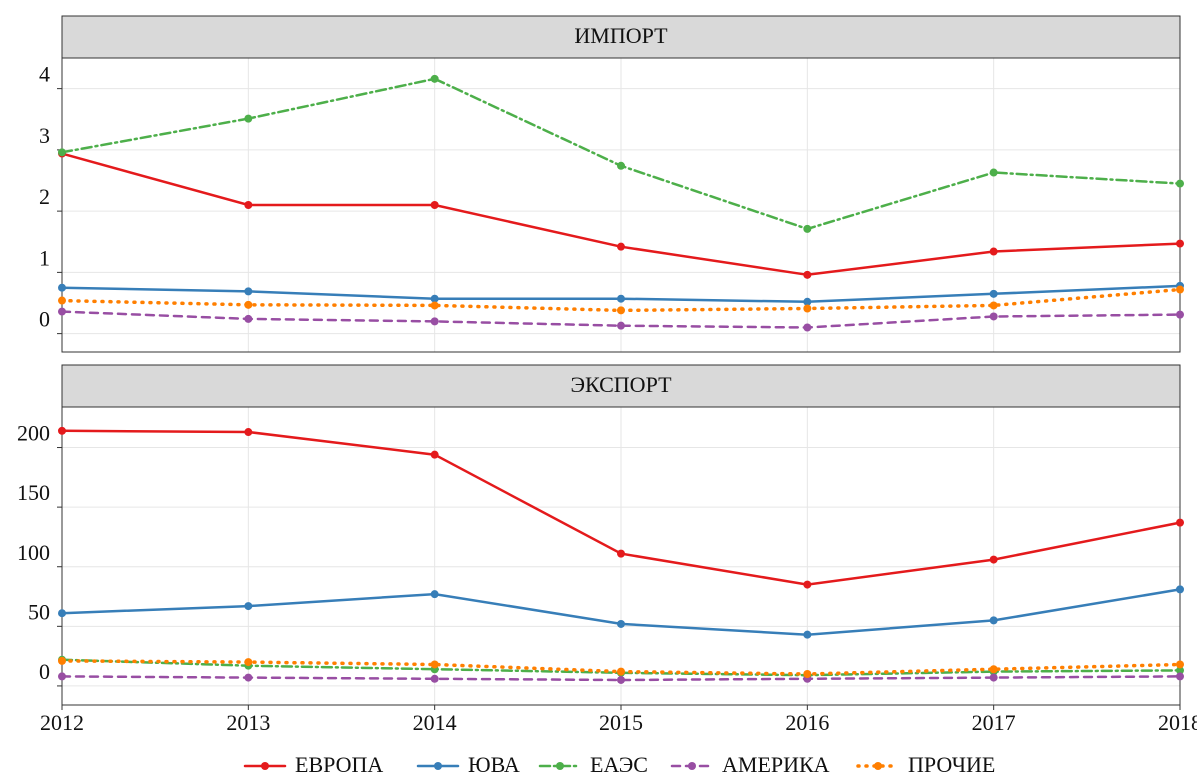 Image resolution: width=1197 pixels, height=776 pixels. Describe the element at coordinates (33, 492) in the screenshot. I see `y-tick-label: 150` at that location.